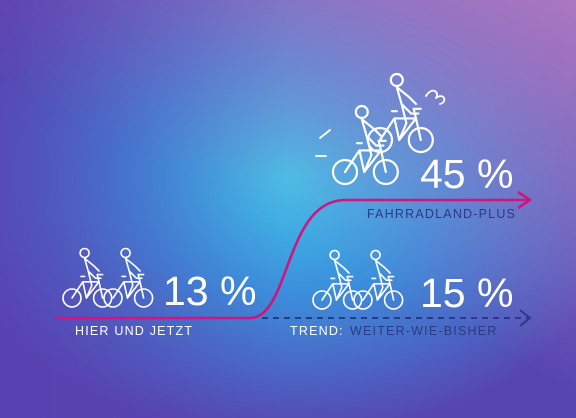 Image resolution: width=576 pixels, height=418 pixels. What do you see at coordinates (441, 214) in the screenshot?
I see `label: FAHRRADLAND-PLUS` at bounding box center [441, 214].